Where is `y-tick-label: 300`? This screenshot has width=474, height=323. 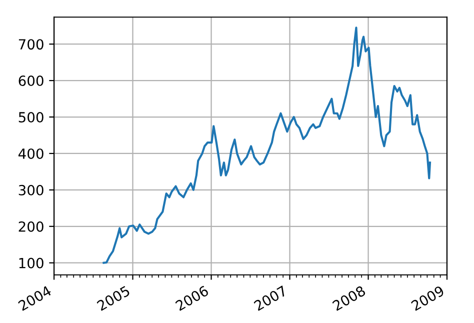
y-tick-label: 300 is located at coordinates (31, 190).